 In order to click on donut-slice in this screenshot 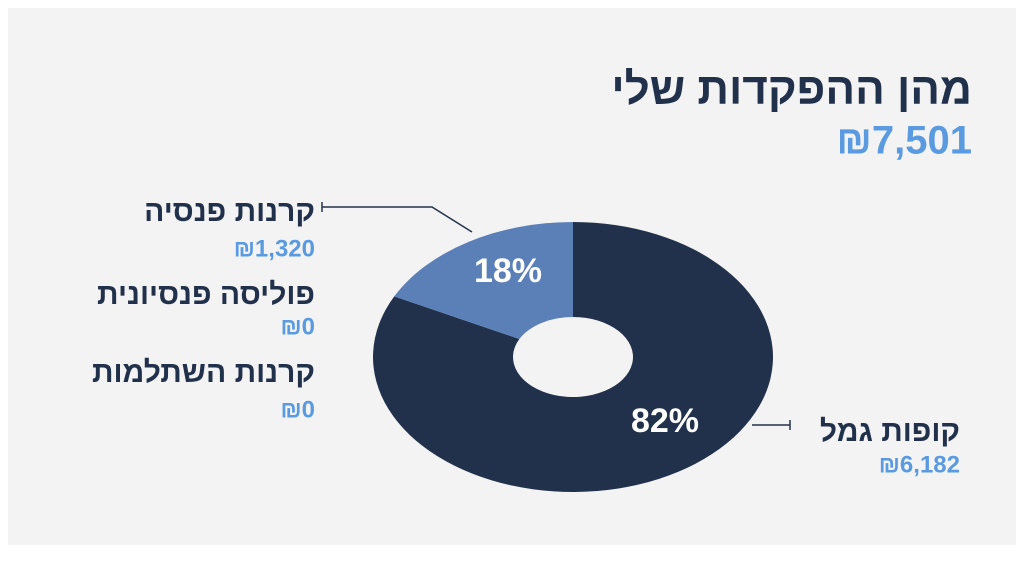, I will do `click(483, 281)`.